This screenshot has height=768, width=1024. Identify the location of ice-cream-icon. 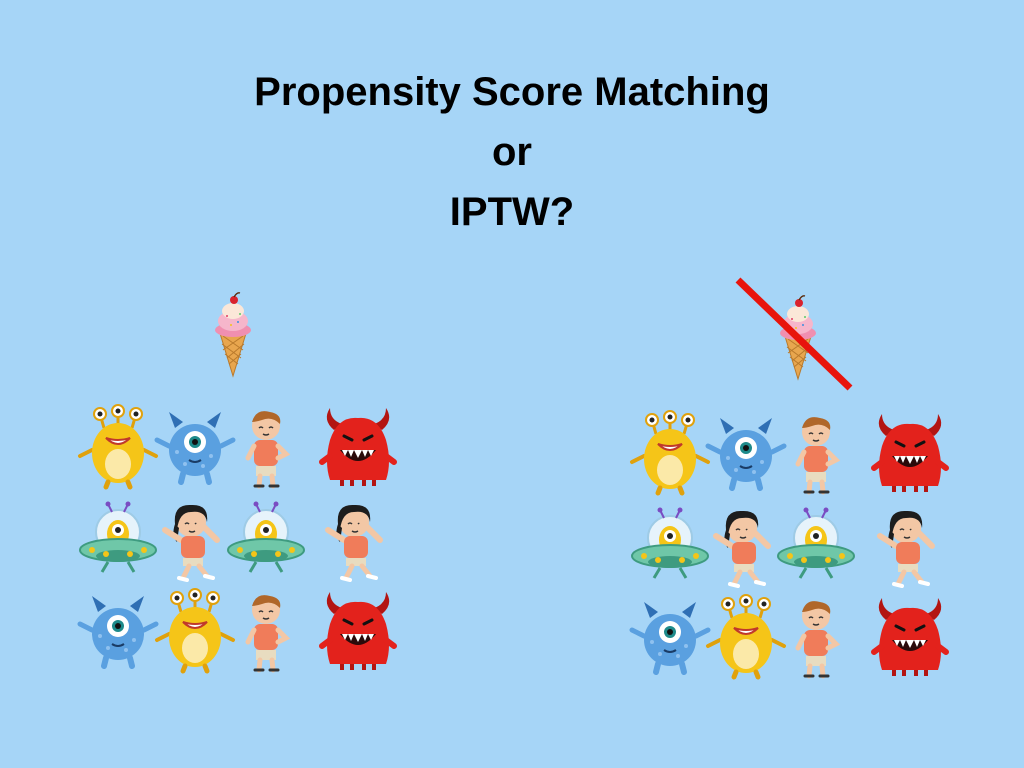
(233, 335).